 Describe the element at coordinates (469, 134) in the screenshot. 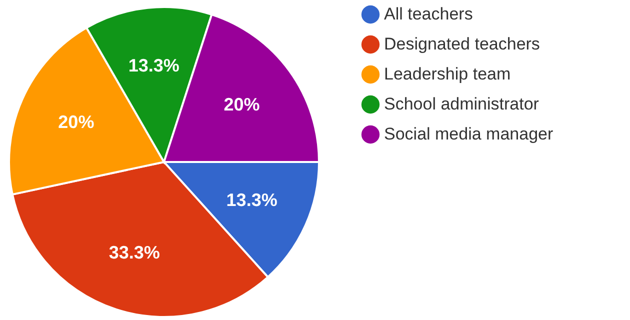

I see `legend-label: Social media manager` at that location.